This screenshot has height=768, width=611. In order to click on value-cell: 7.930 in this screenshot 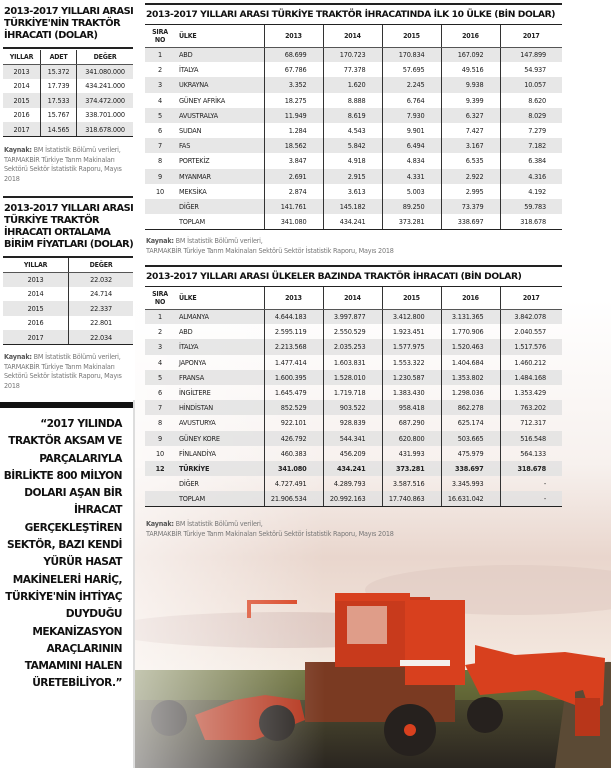, I will do `click(411, 115)`.